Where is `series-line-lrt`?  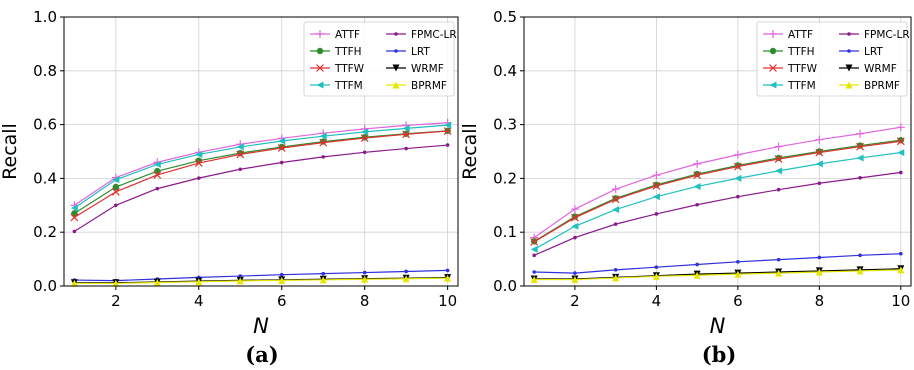 series-line-lrt is located at coordinates (717, 263).